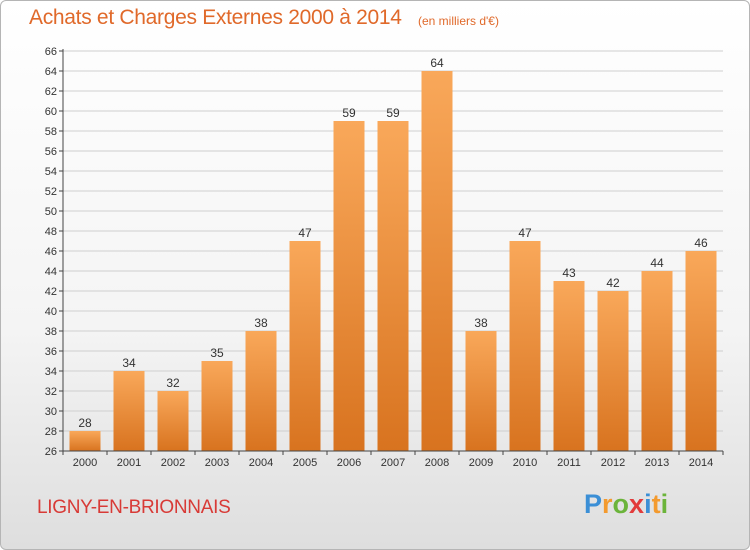 Image resolution: width=750 pixels, height=550 pixels. What do you see at coordinates (134, 507) in the screenshot?
I see `town-name: LIGNY-EN-BRIONNAIS` at bounding box center [134, 507].